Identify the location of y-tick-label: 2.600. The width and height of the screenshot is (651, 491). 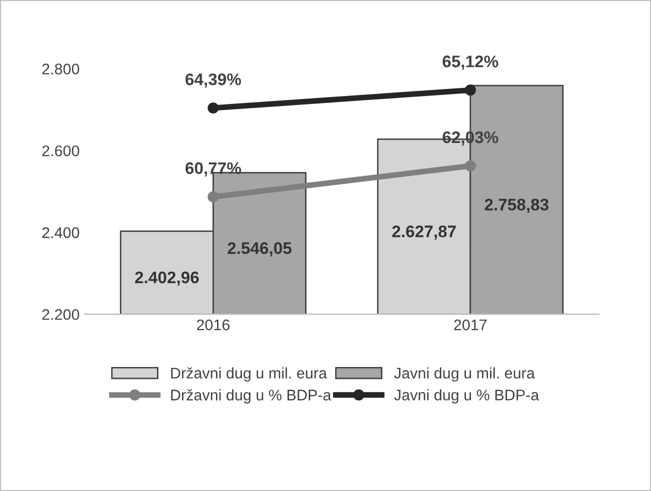
(61, 150).